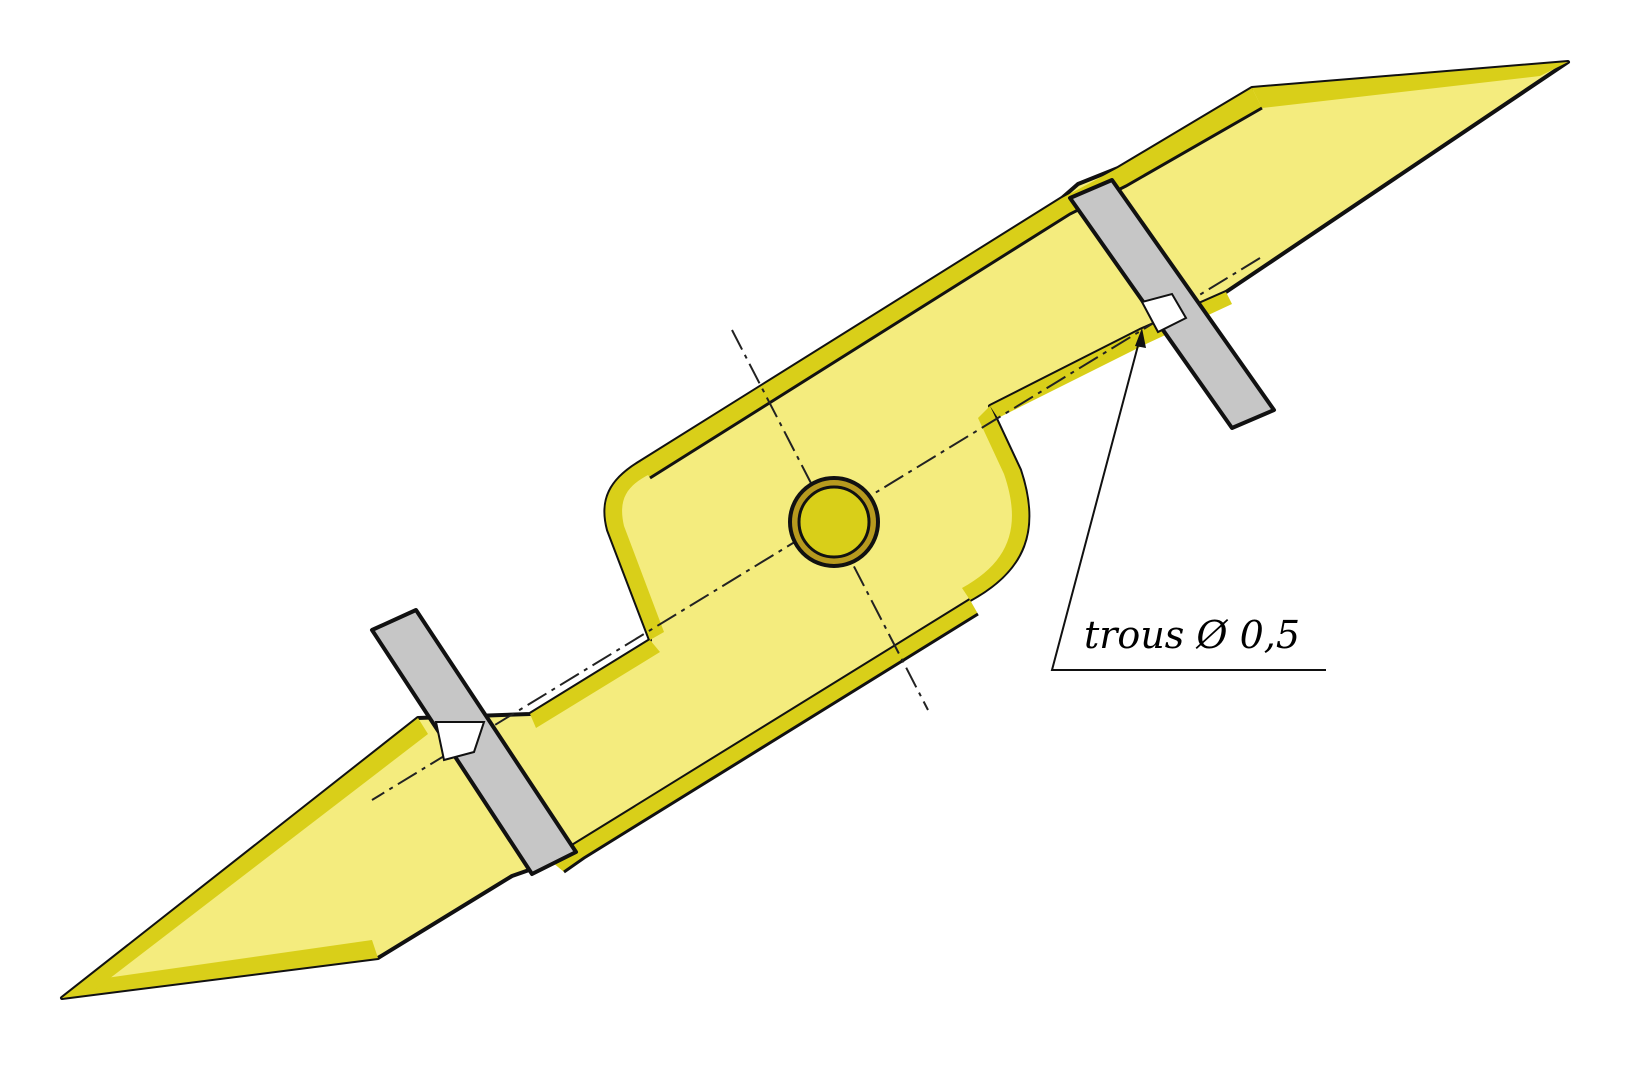 Image resolution: width=1632 pixels, height=1080 pixels. What do you see at coordinates (1164, 313) in the screenshot?
I see `hole-right-icon` at bounding box center [1164, 313].